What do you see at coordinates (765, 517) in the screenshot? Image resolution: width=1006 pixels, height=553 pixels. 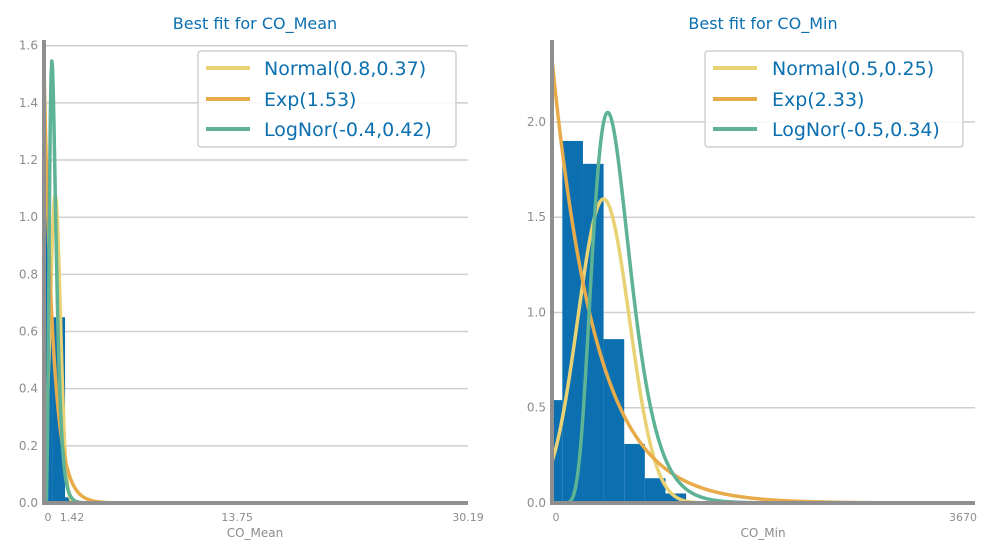 I see `x-tick-labels: 0 3670` at bounding box center [765, 517].